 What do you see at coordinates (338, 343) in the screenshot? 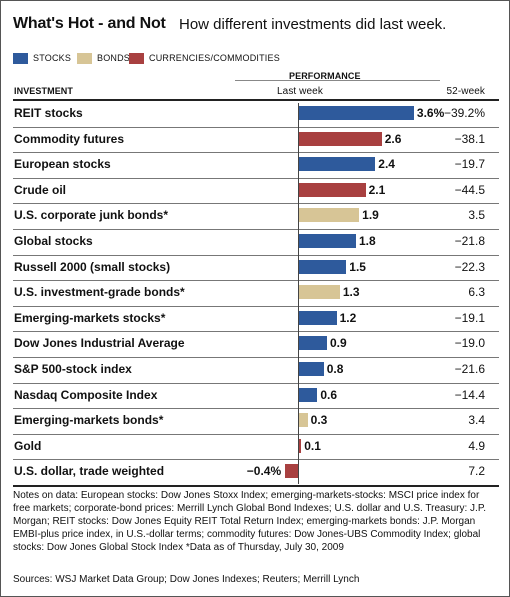
I see `bar-value-label: 0.9` at bounding box center [338, 343].